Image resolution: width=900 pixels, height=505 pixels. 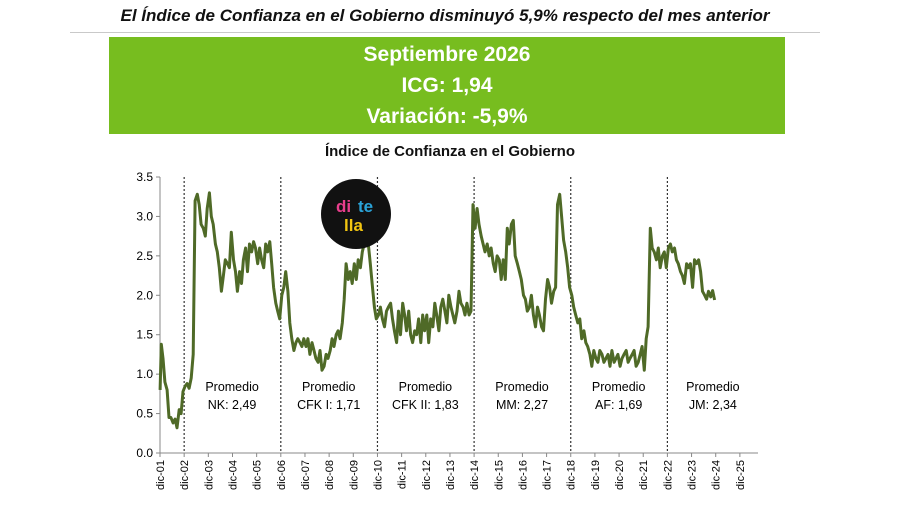 I want to click on logo-text-te: te, so click(x=365, y=206).